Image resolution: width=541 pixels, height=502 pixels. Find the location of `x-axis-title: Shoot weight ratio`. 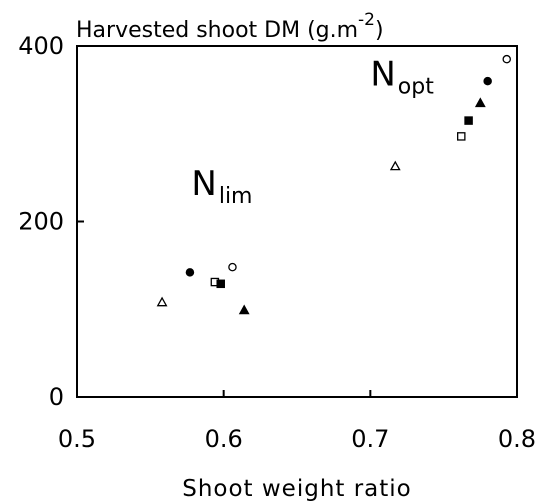

x-axis-title: Shoot weight ratio is located at coordinates (297, 489).